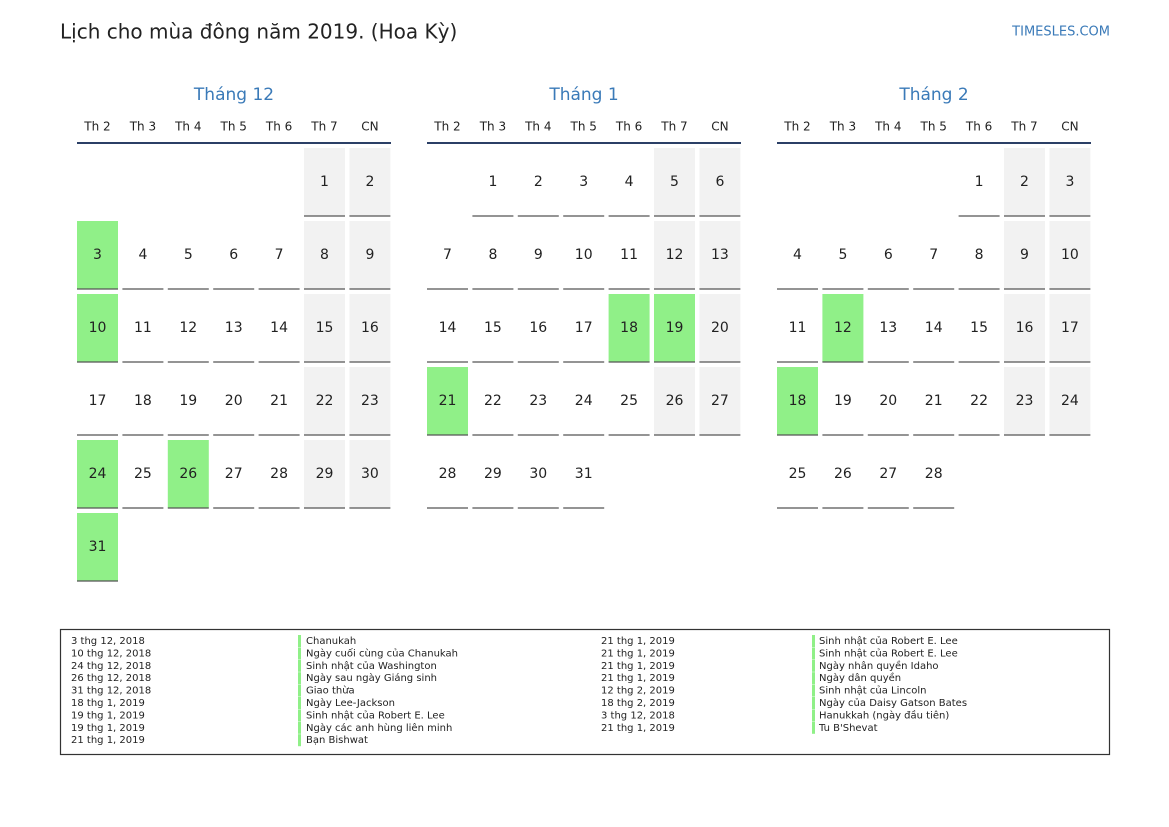  Describe the element at coordinates (108, 728) in the screenshot. I see `holiday-date: 19 thg 1, 2019` at that location.